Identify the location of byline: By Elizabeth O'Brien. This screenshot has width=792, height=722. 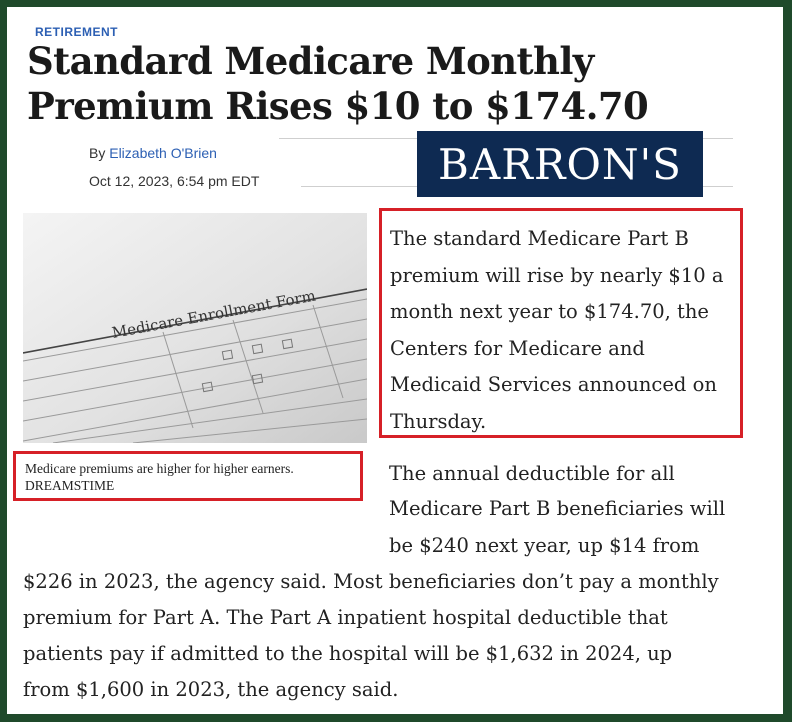
(153, 153).